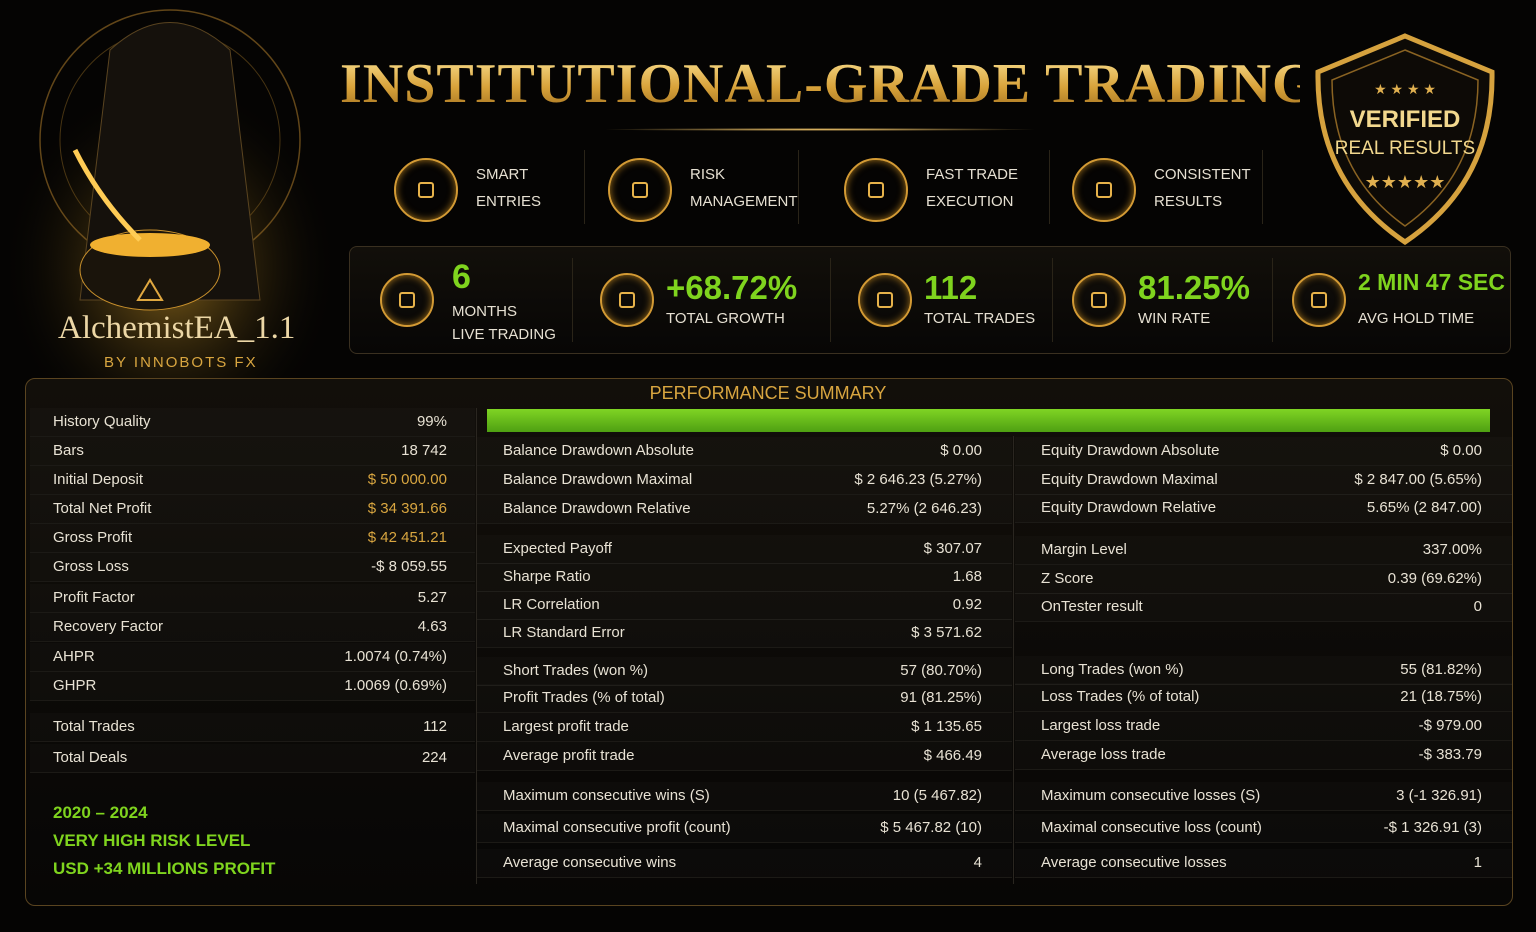  Describe the element at coordinates (1174, 318) in the screenshot. I see `stat-label: WIN RATE` at that location.